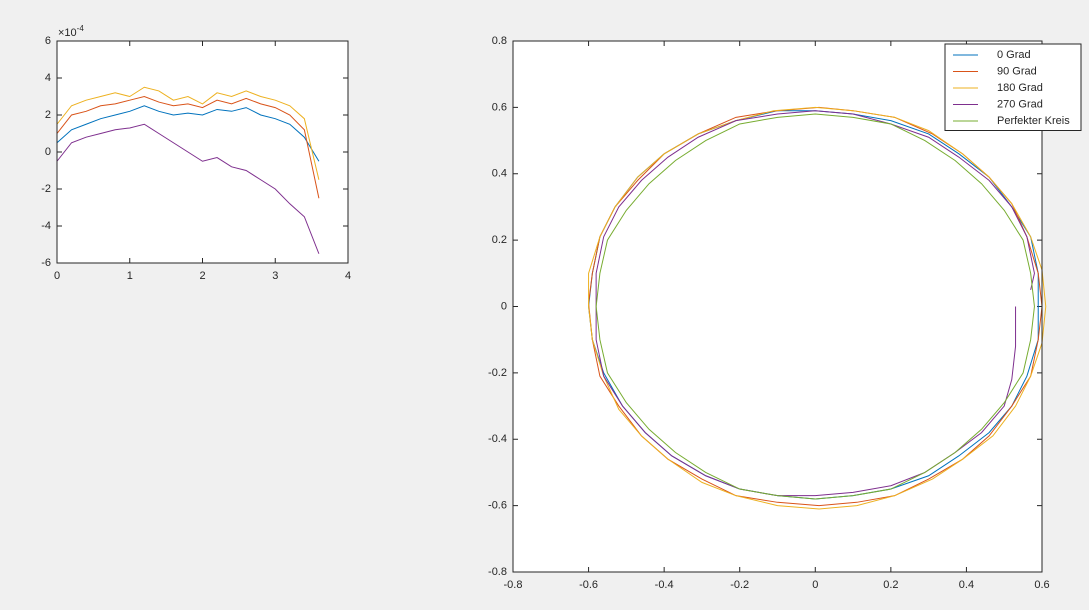 This screenshot has width=1089, height=610. What do you see at coordinates (499, 107) in the screenshot?
I see `y-tick-label: 0.6` at bounding box center [499, 107].